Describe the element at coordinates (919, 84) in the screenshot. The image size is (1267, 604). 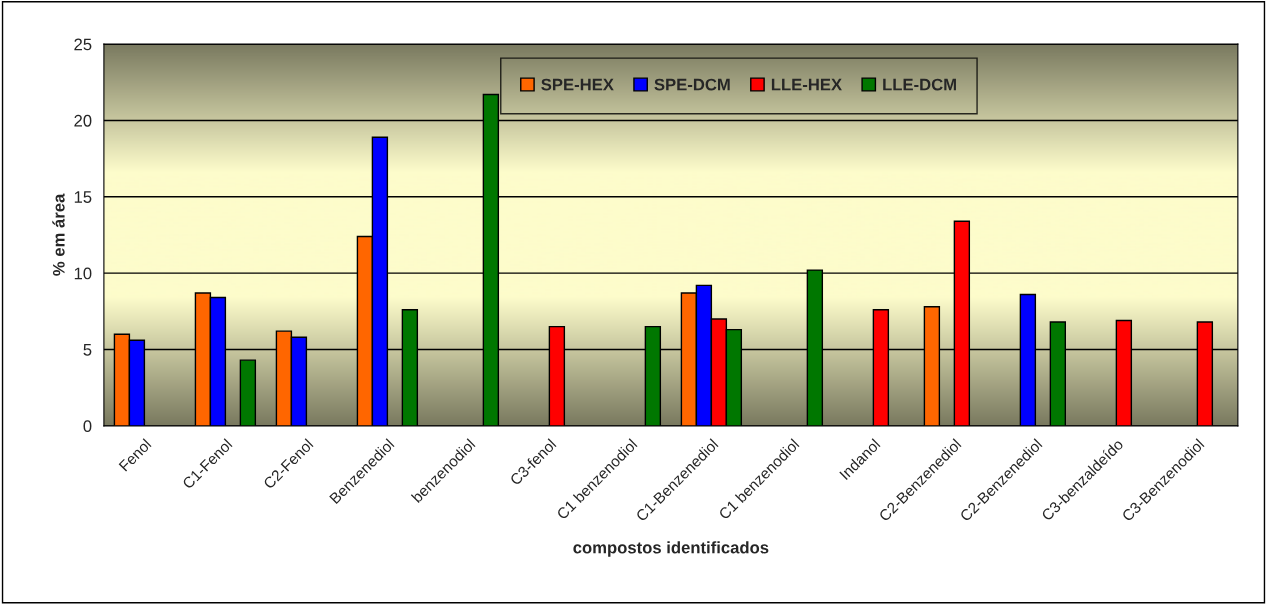
I see `legend-label: LLE-DCM` at that location.